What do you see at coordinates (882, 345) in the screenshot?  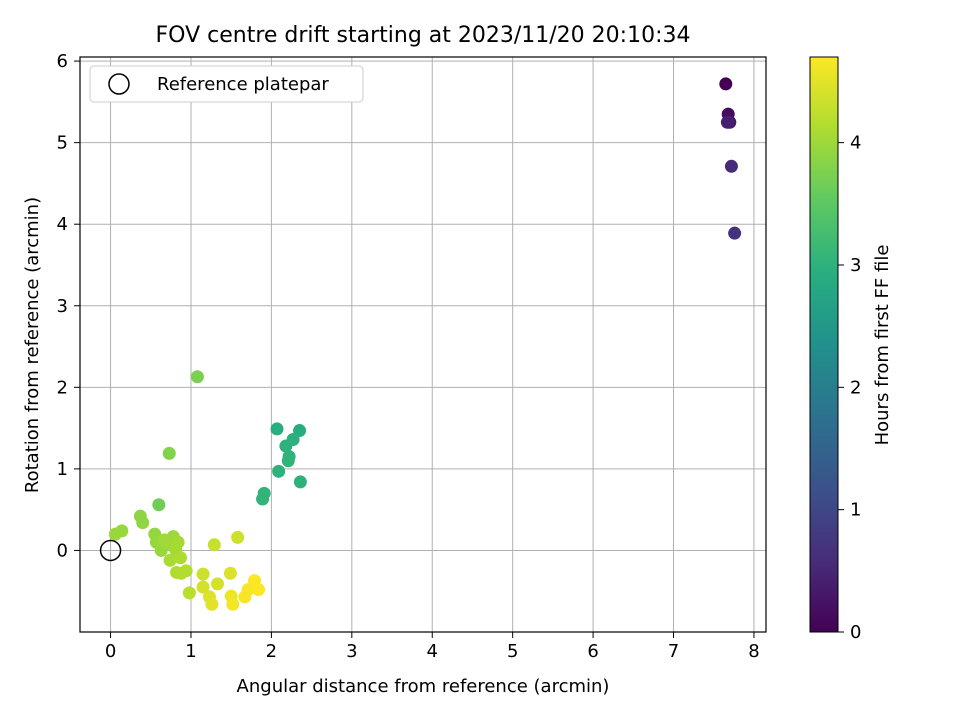 I see `colorbar-label: Hours from first FF file` at bounding box center [882, 345].